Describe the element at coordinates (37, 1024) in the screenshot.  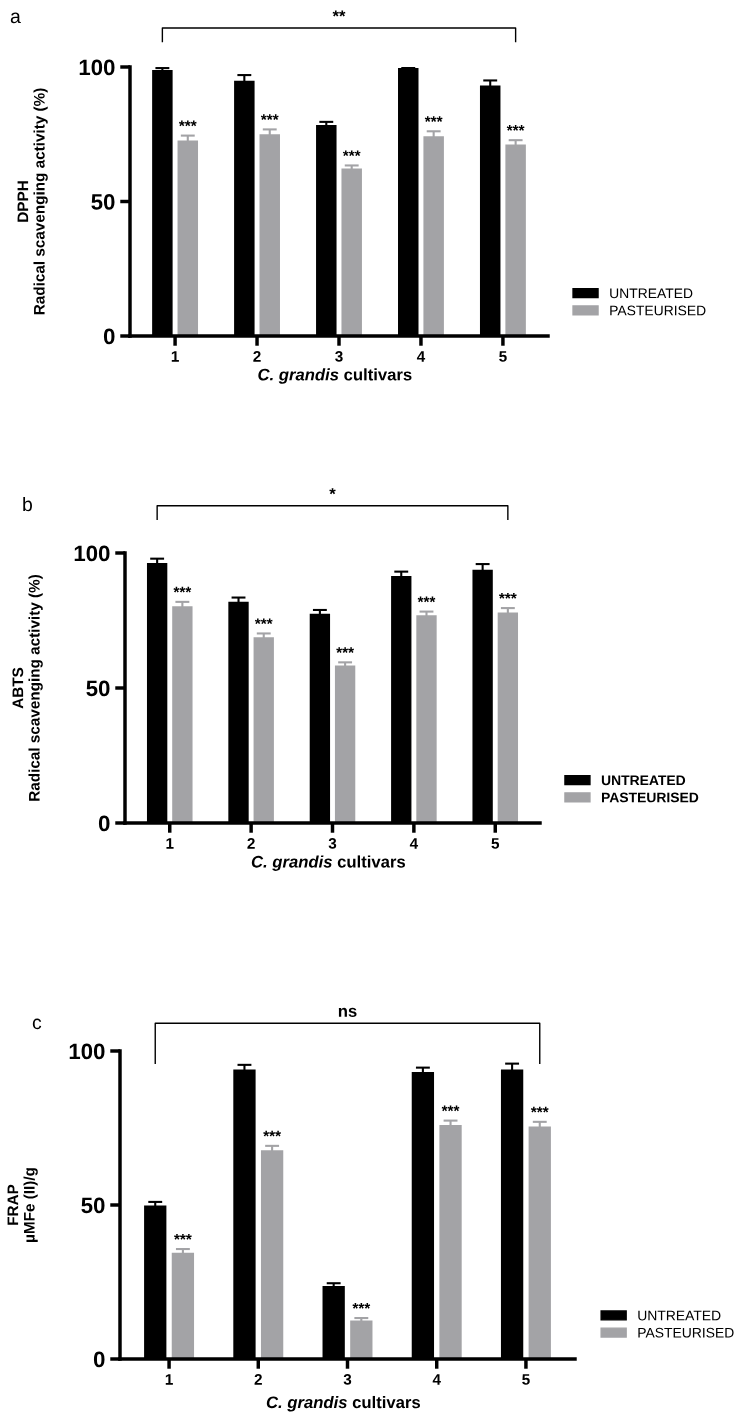
I see `chart-title: c` at that location.